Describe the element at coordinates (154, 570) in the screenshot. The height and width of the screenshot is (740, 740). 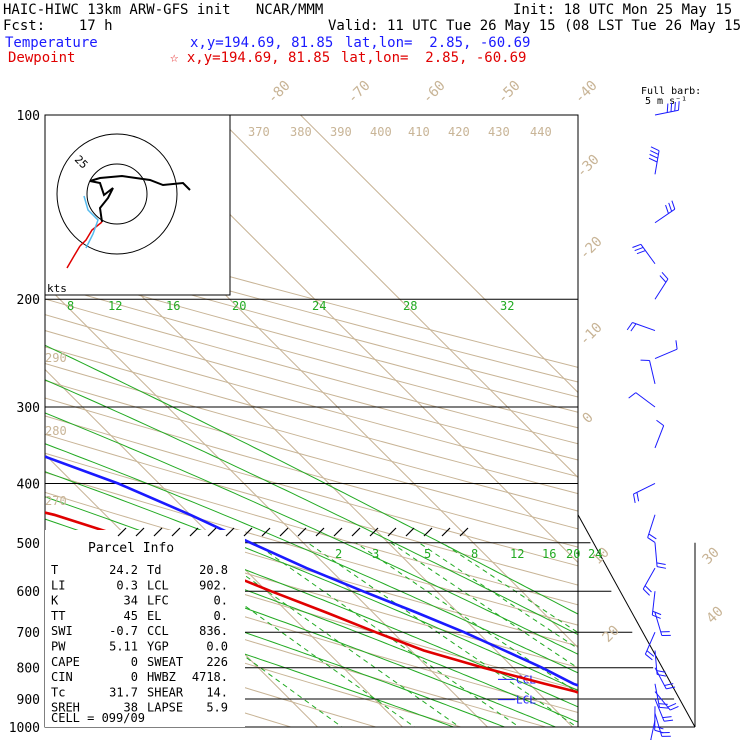
I see `parcel-key: Td` at that location.